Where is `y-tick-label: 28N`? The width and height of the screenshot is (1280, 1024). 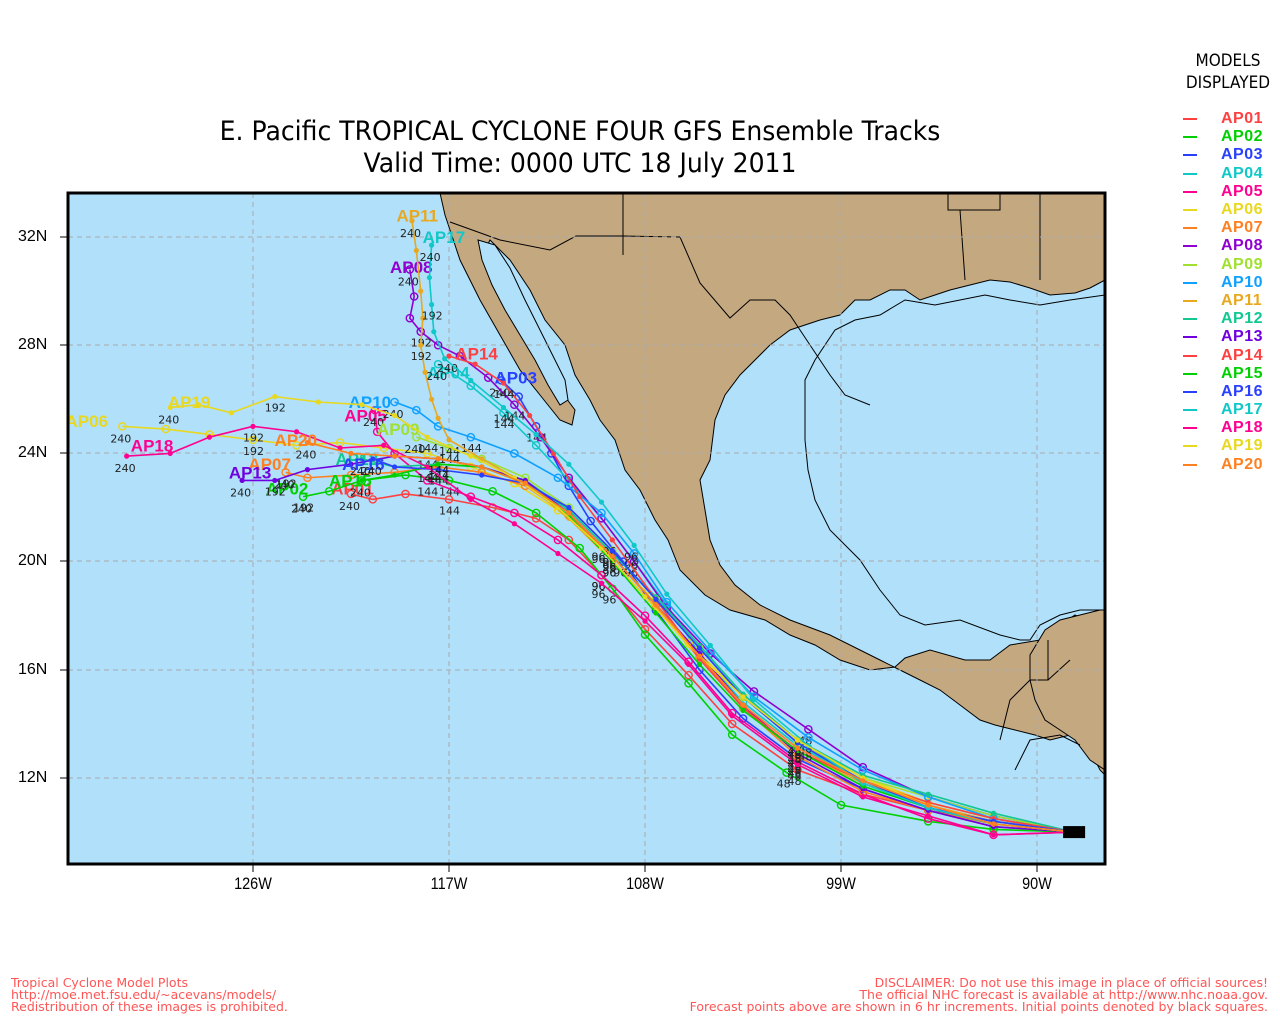 y-tick-label: 28N is located at coordinates (33, 344).